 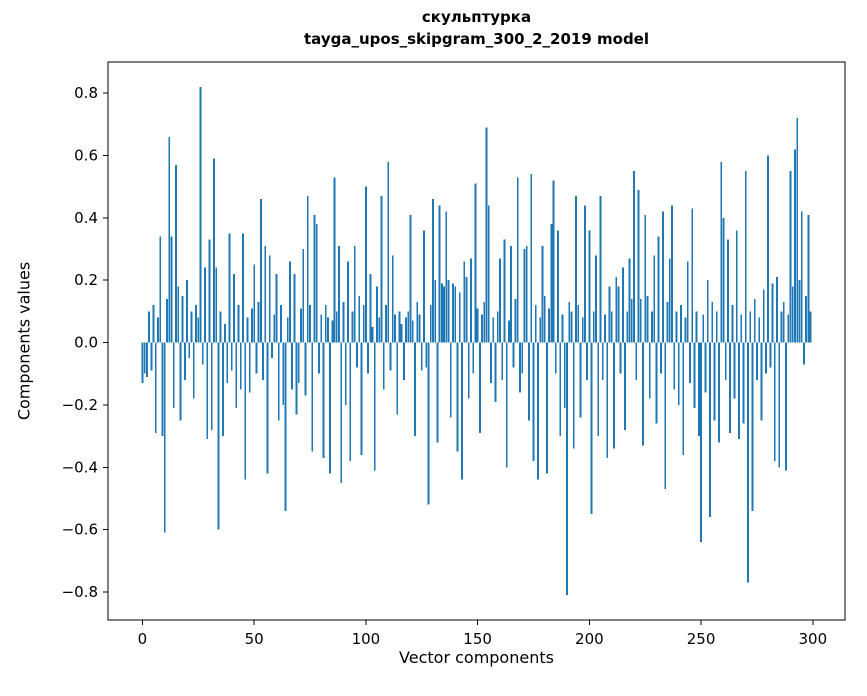 What do you see at coordinates (24, 341) in the screenshot?
I see `y-axis-label: Components values` at bounding box center [24, 341].